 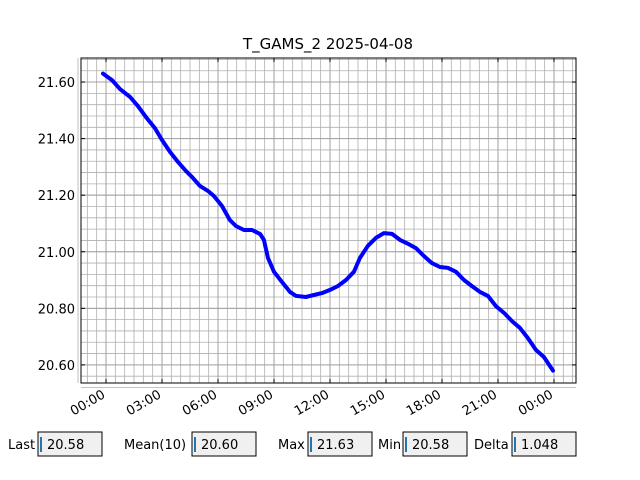 What do you see at coordinates (256, 403) in the screenshot?
I see `x-tick-label: 09:00` at bounding box center [256, 403].